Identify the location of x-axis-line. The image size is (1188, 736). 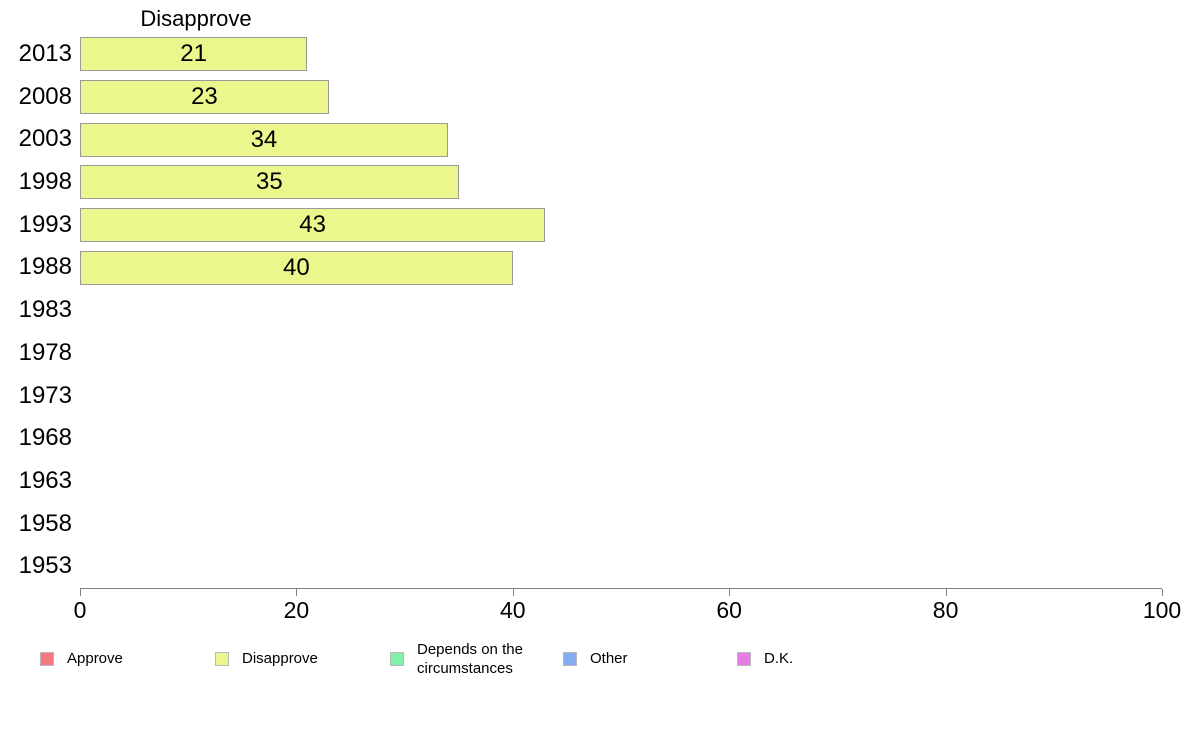
(621, 588).